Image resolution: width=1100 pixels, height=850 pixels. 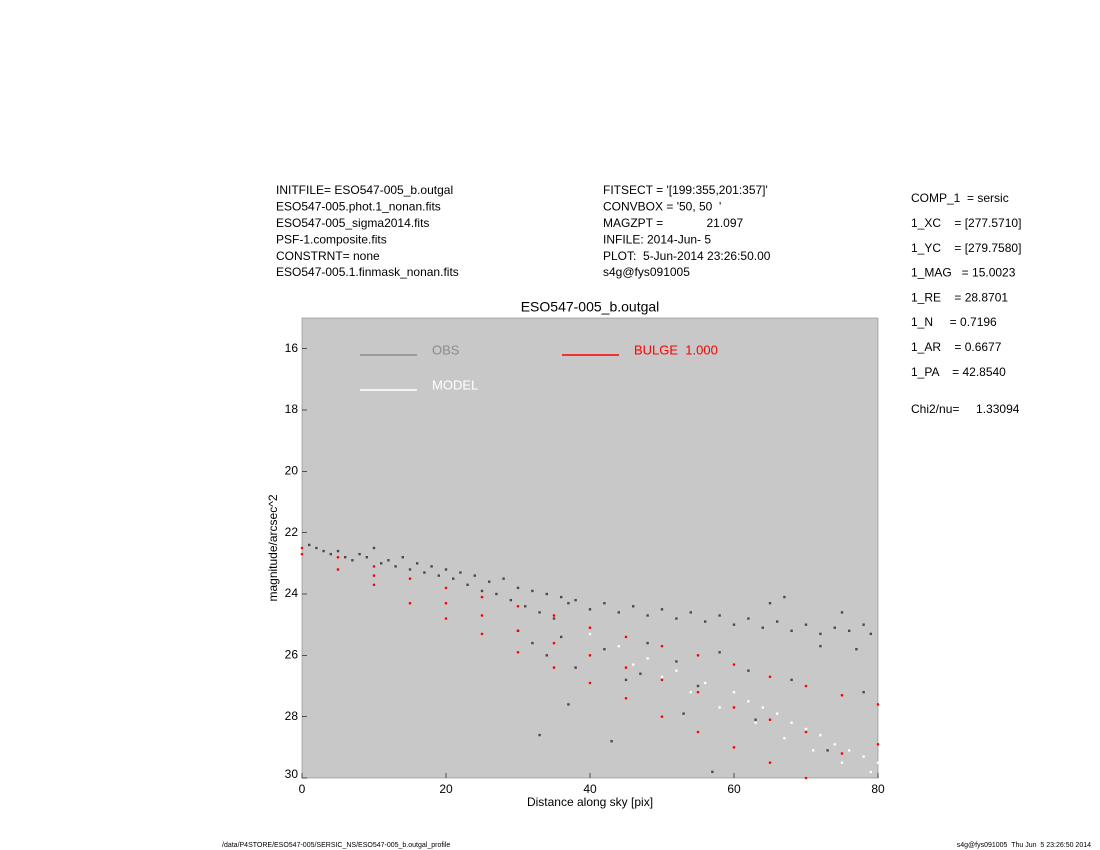 What do you see at coordinates (954, 322) in the screenshot?
I see `parameter: 1_N = 0.7196` at bounding box center [954, 322].